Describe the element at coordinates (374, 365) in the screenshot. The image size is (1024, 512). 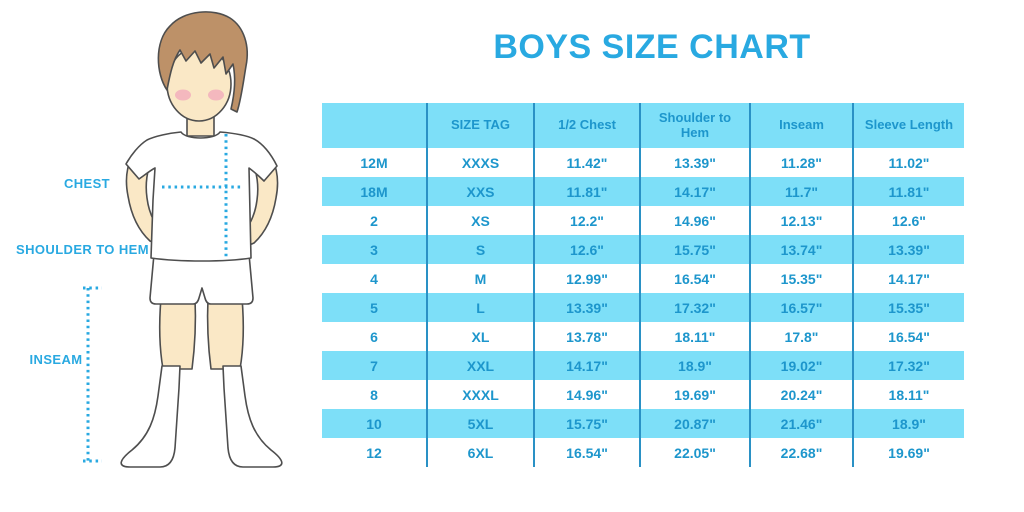
I see `table-cell: 7` at that location.